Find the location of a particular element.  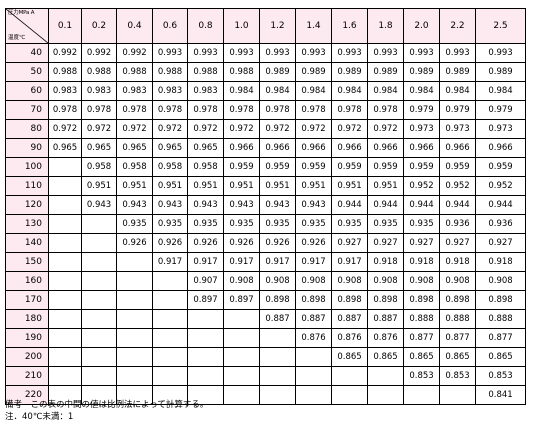

pressure-header-cell: 0.8 is located at coordinates (205, 26).